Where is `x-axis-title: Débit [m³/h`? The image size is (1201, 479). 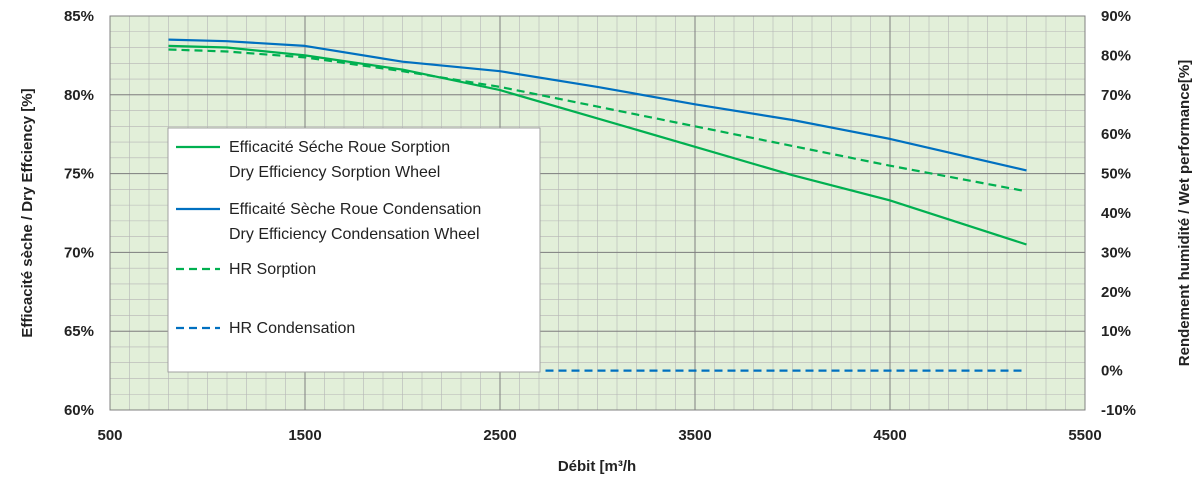
x-axis-title: Débit [m³/h is located at coordinates (597, 466).